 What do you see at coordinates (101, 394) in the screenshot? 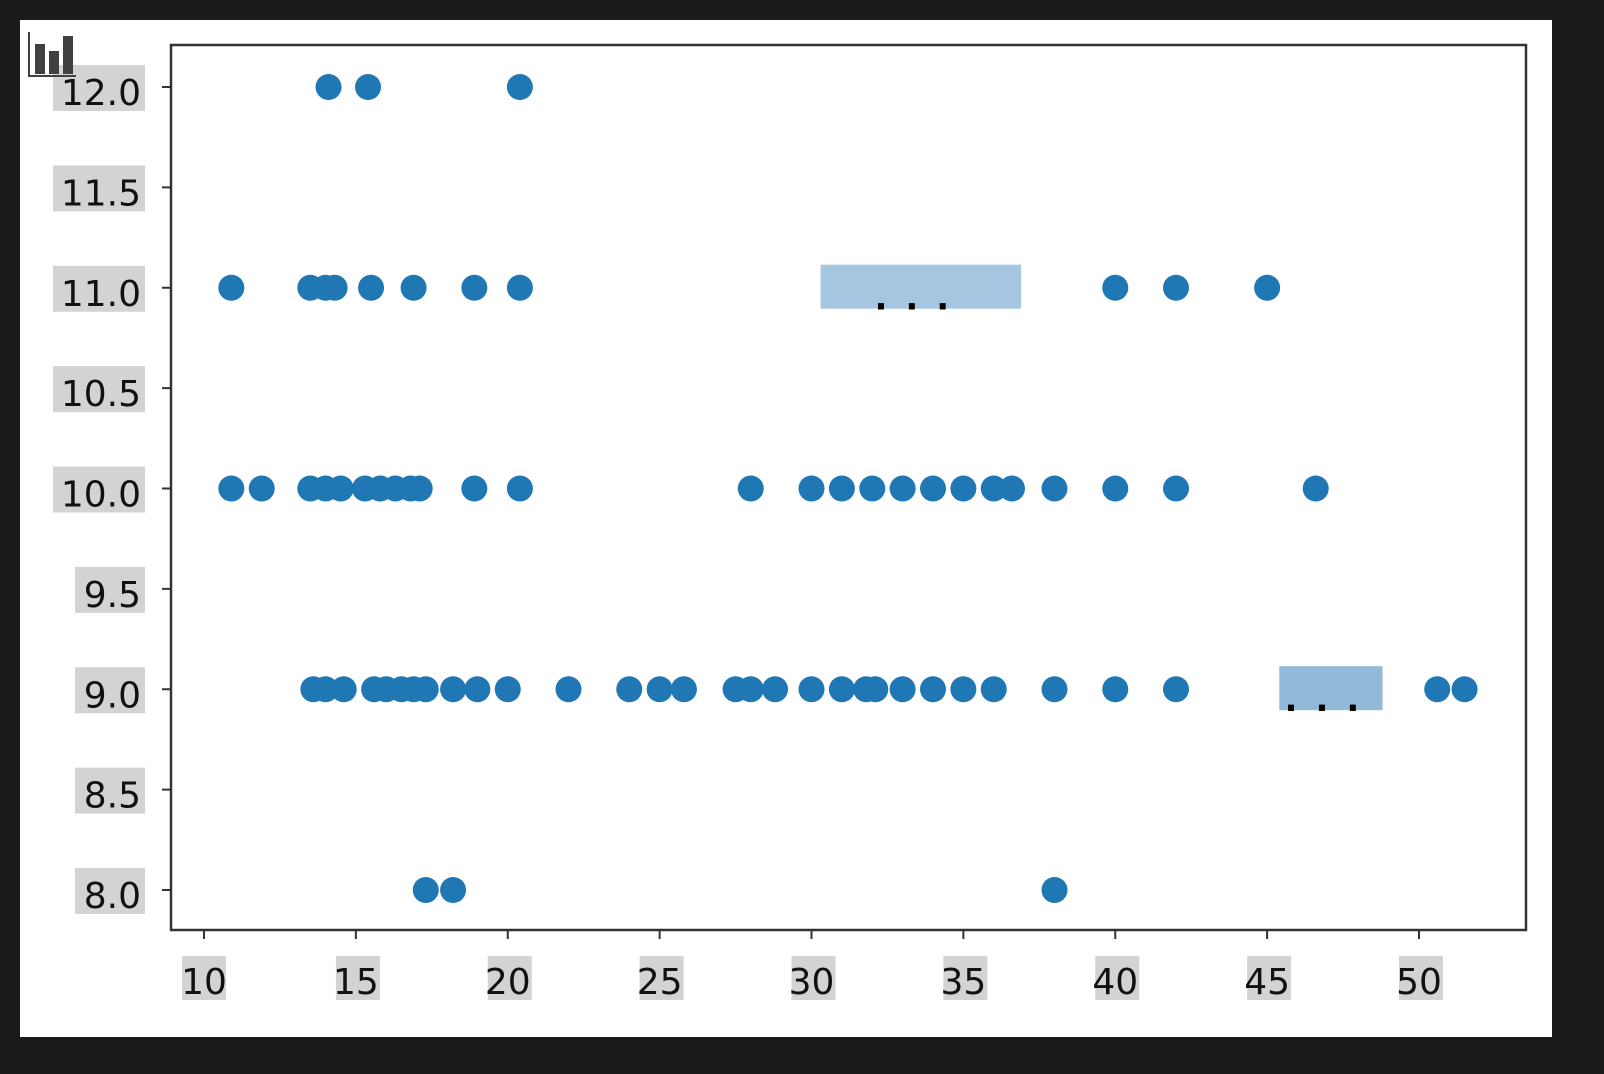
I see `y-tick-label: 10.5` at bounding box center [101, 394].